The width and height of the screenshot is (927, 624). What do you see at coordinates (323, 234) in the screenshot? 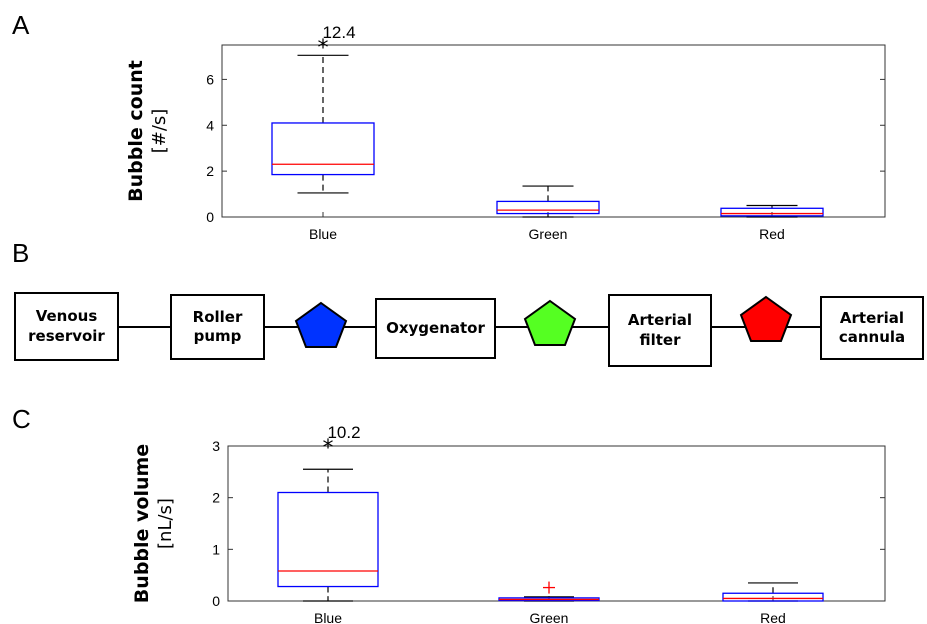
I see `count-xtick-label-blue: Blue` at bounding box center [323, 234].